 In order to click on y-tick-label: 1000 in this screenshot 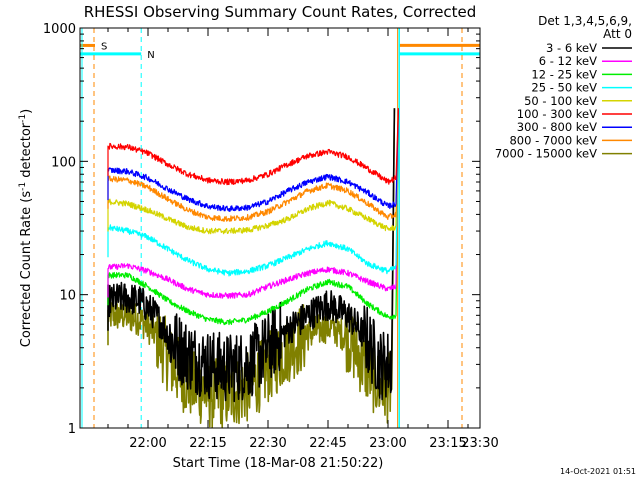, I will do `click(59, 29)`.